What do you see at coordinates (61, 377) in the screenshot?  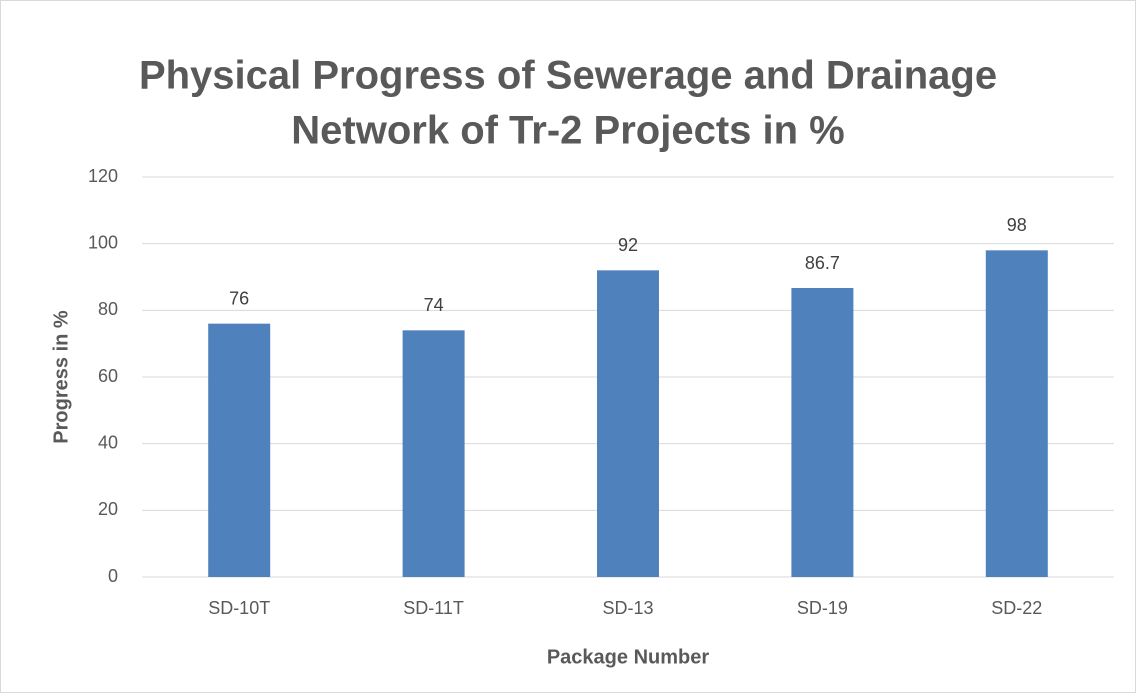 I see `y-axis-title: Progress in %` at bounding box center [61, 377].